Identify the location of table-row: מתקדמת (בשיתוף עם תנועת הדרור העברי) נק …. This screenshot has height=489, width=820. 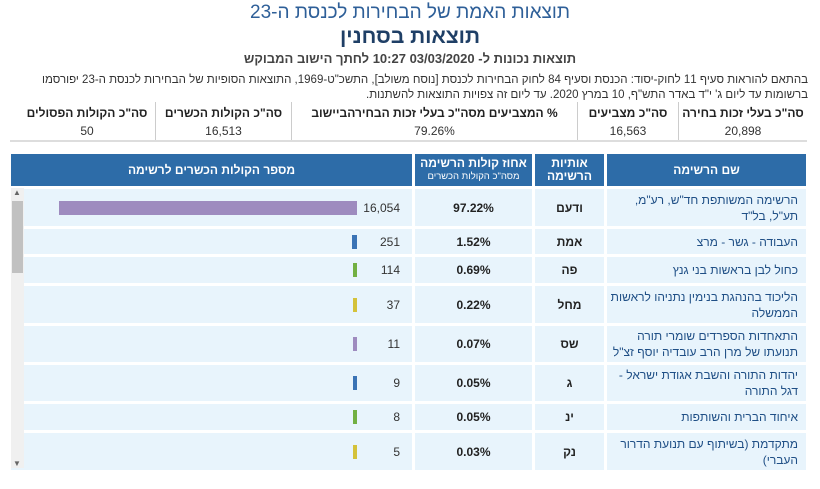
(408, 451).